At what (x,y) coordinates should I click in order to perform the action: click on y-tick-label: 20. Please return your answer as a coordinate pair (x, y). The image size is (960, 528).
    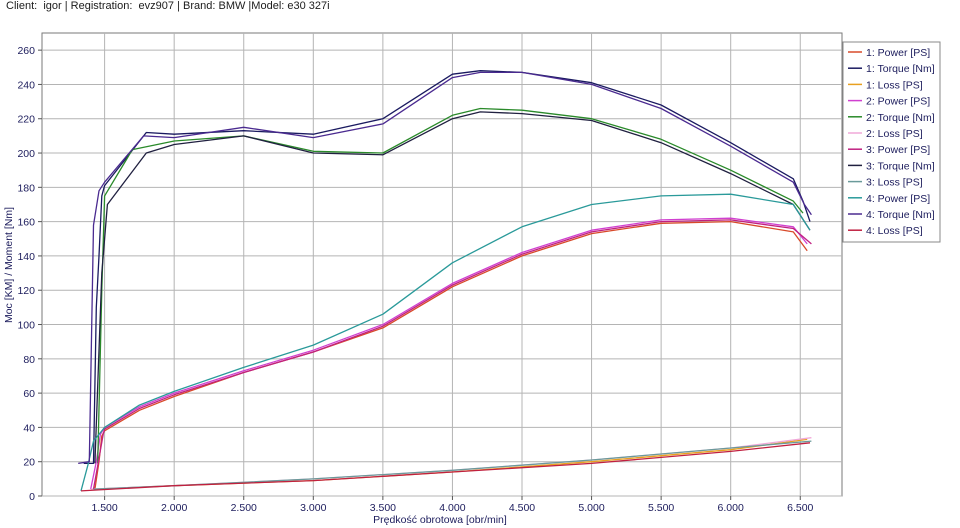
    Looking at the image, I should click on (29, 463).